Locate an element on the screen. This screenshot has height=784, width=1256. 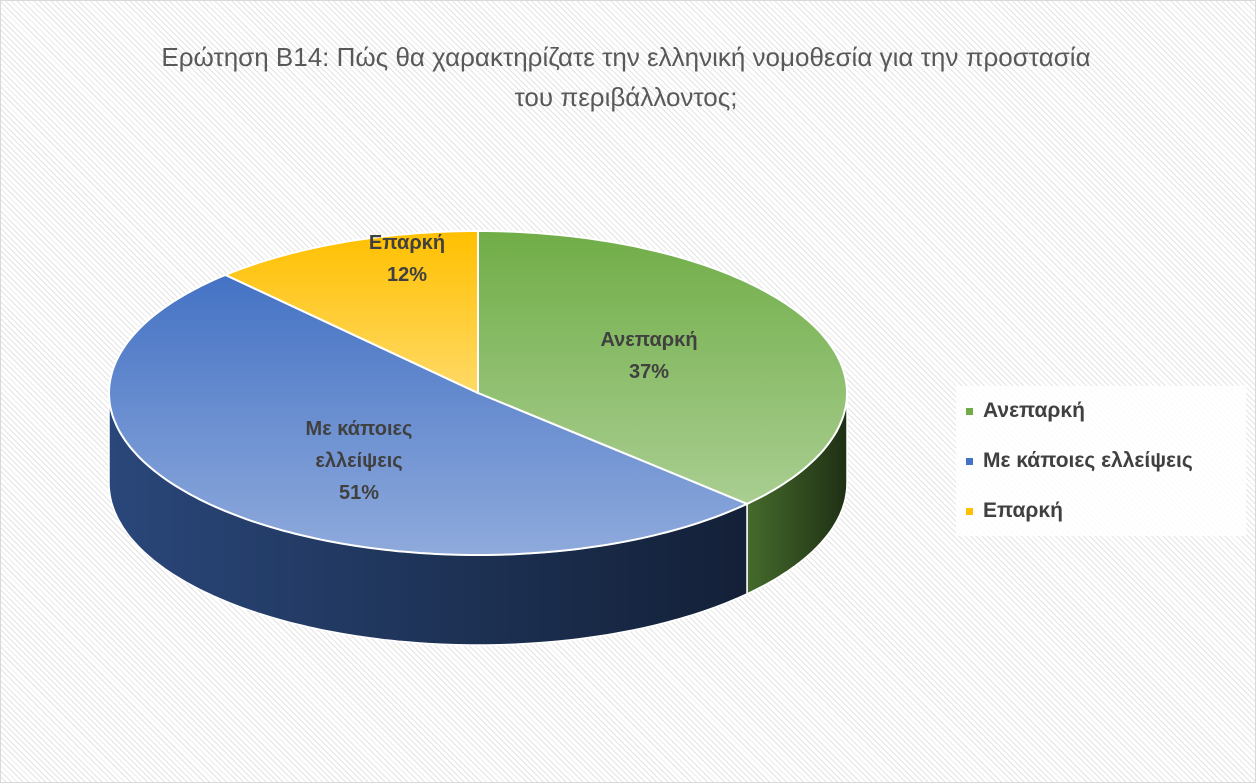
data-label: Επαρκή 12% is located at coordinates (407, 259).